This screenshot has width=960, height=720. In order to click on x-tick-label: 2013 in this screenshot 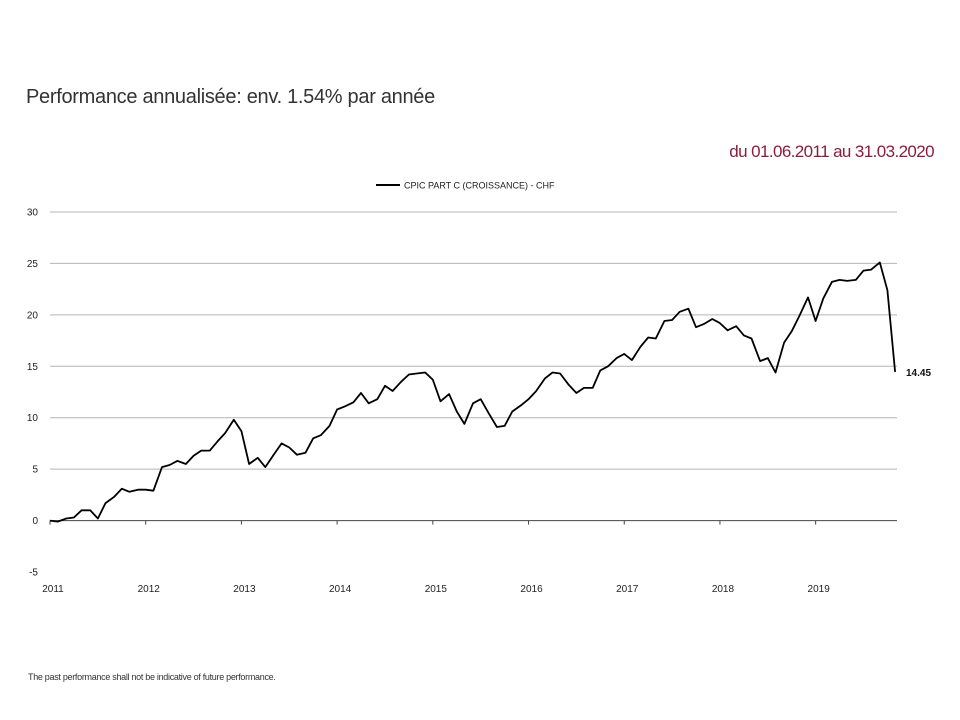, I will do `click(244, 589)`.